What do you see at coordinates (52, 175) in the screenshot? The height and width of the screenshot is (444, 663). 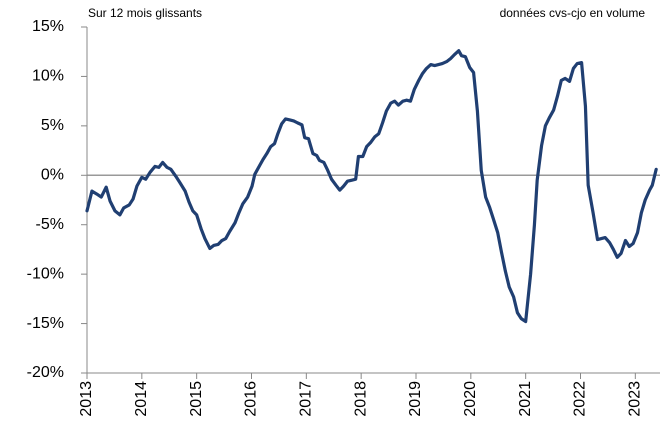 I see `y-tick-label: 0%` at bounding box center [52, 175].